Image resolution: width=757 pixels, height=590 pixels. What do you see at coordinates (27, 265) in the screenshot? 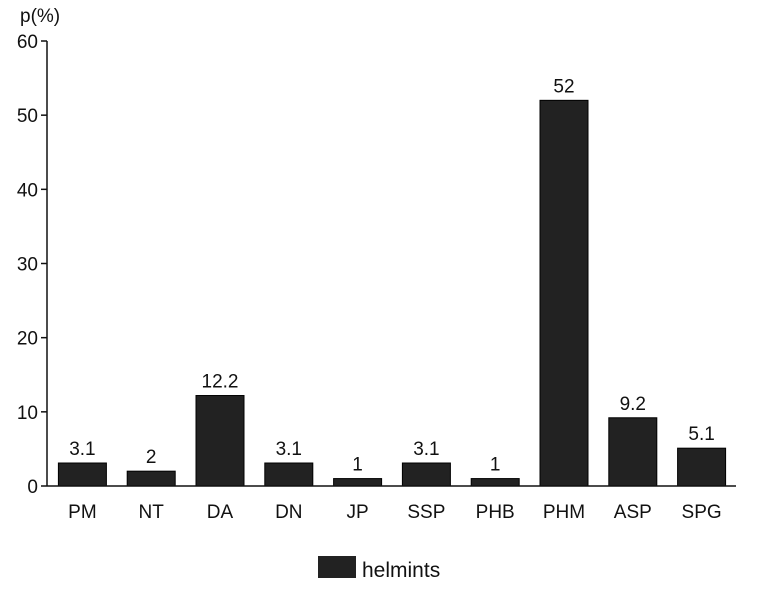
I see `y-tick-label: 30` at bounding box center [27, 265].